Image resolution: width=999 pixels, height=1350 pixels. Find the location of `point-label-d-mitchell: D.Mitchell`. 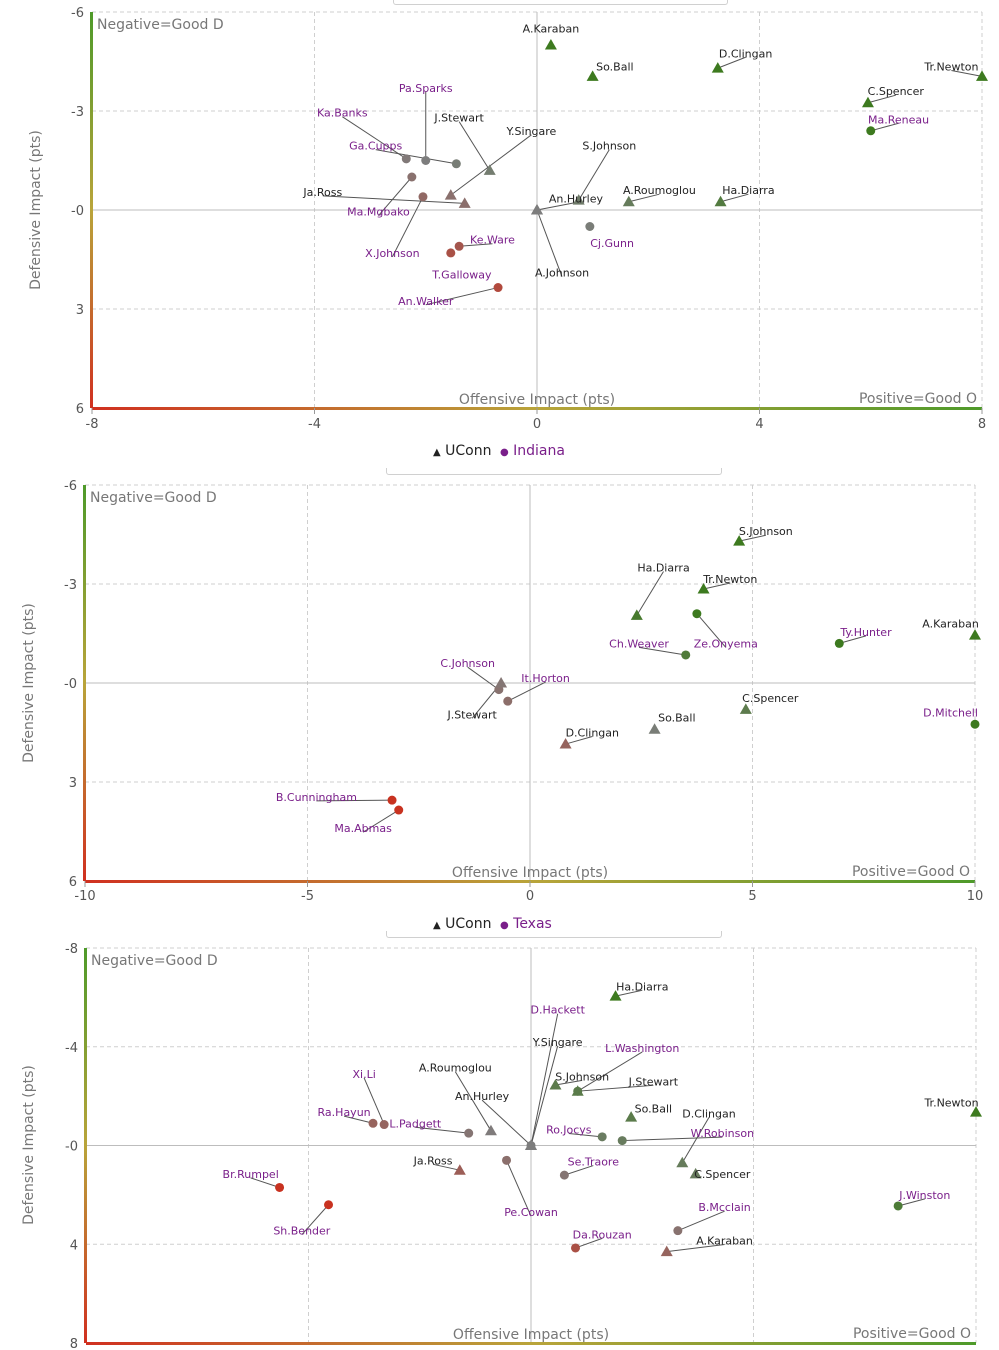

point-label-d-mitchell: D.Mitchell is located at coordinates (950, 713).